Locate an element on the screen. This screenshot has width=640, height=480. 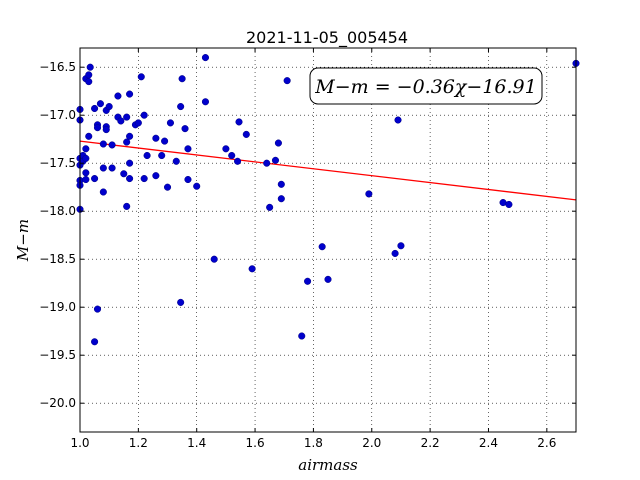
y-tick-label: −18.0 is located at coordinates (57, 211).